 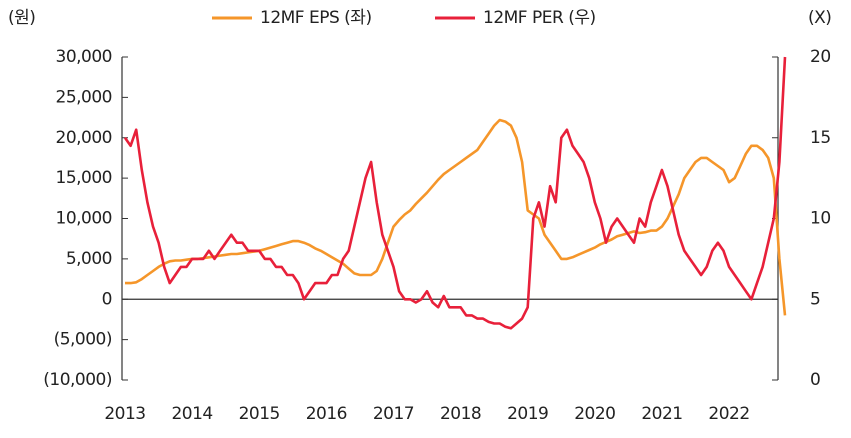 What do you see at coordinates (21, 18) in the screenshot?
I see `y-unit: (원)` at bounding box center [21, 18].